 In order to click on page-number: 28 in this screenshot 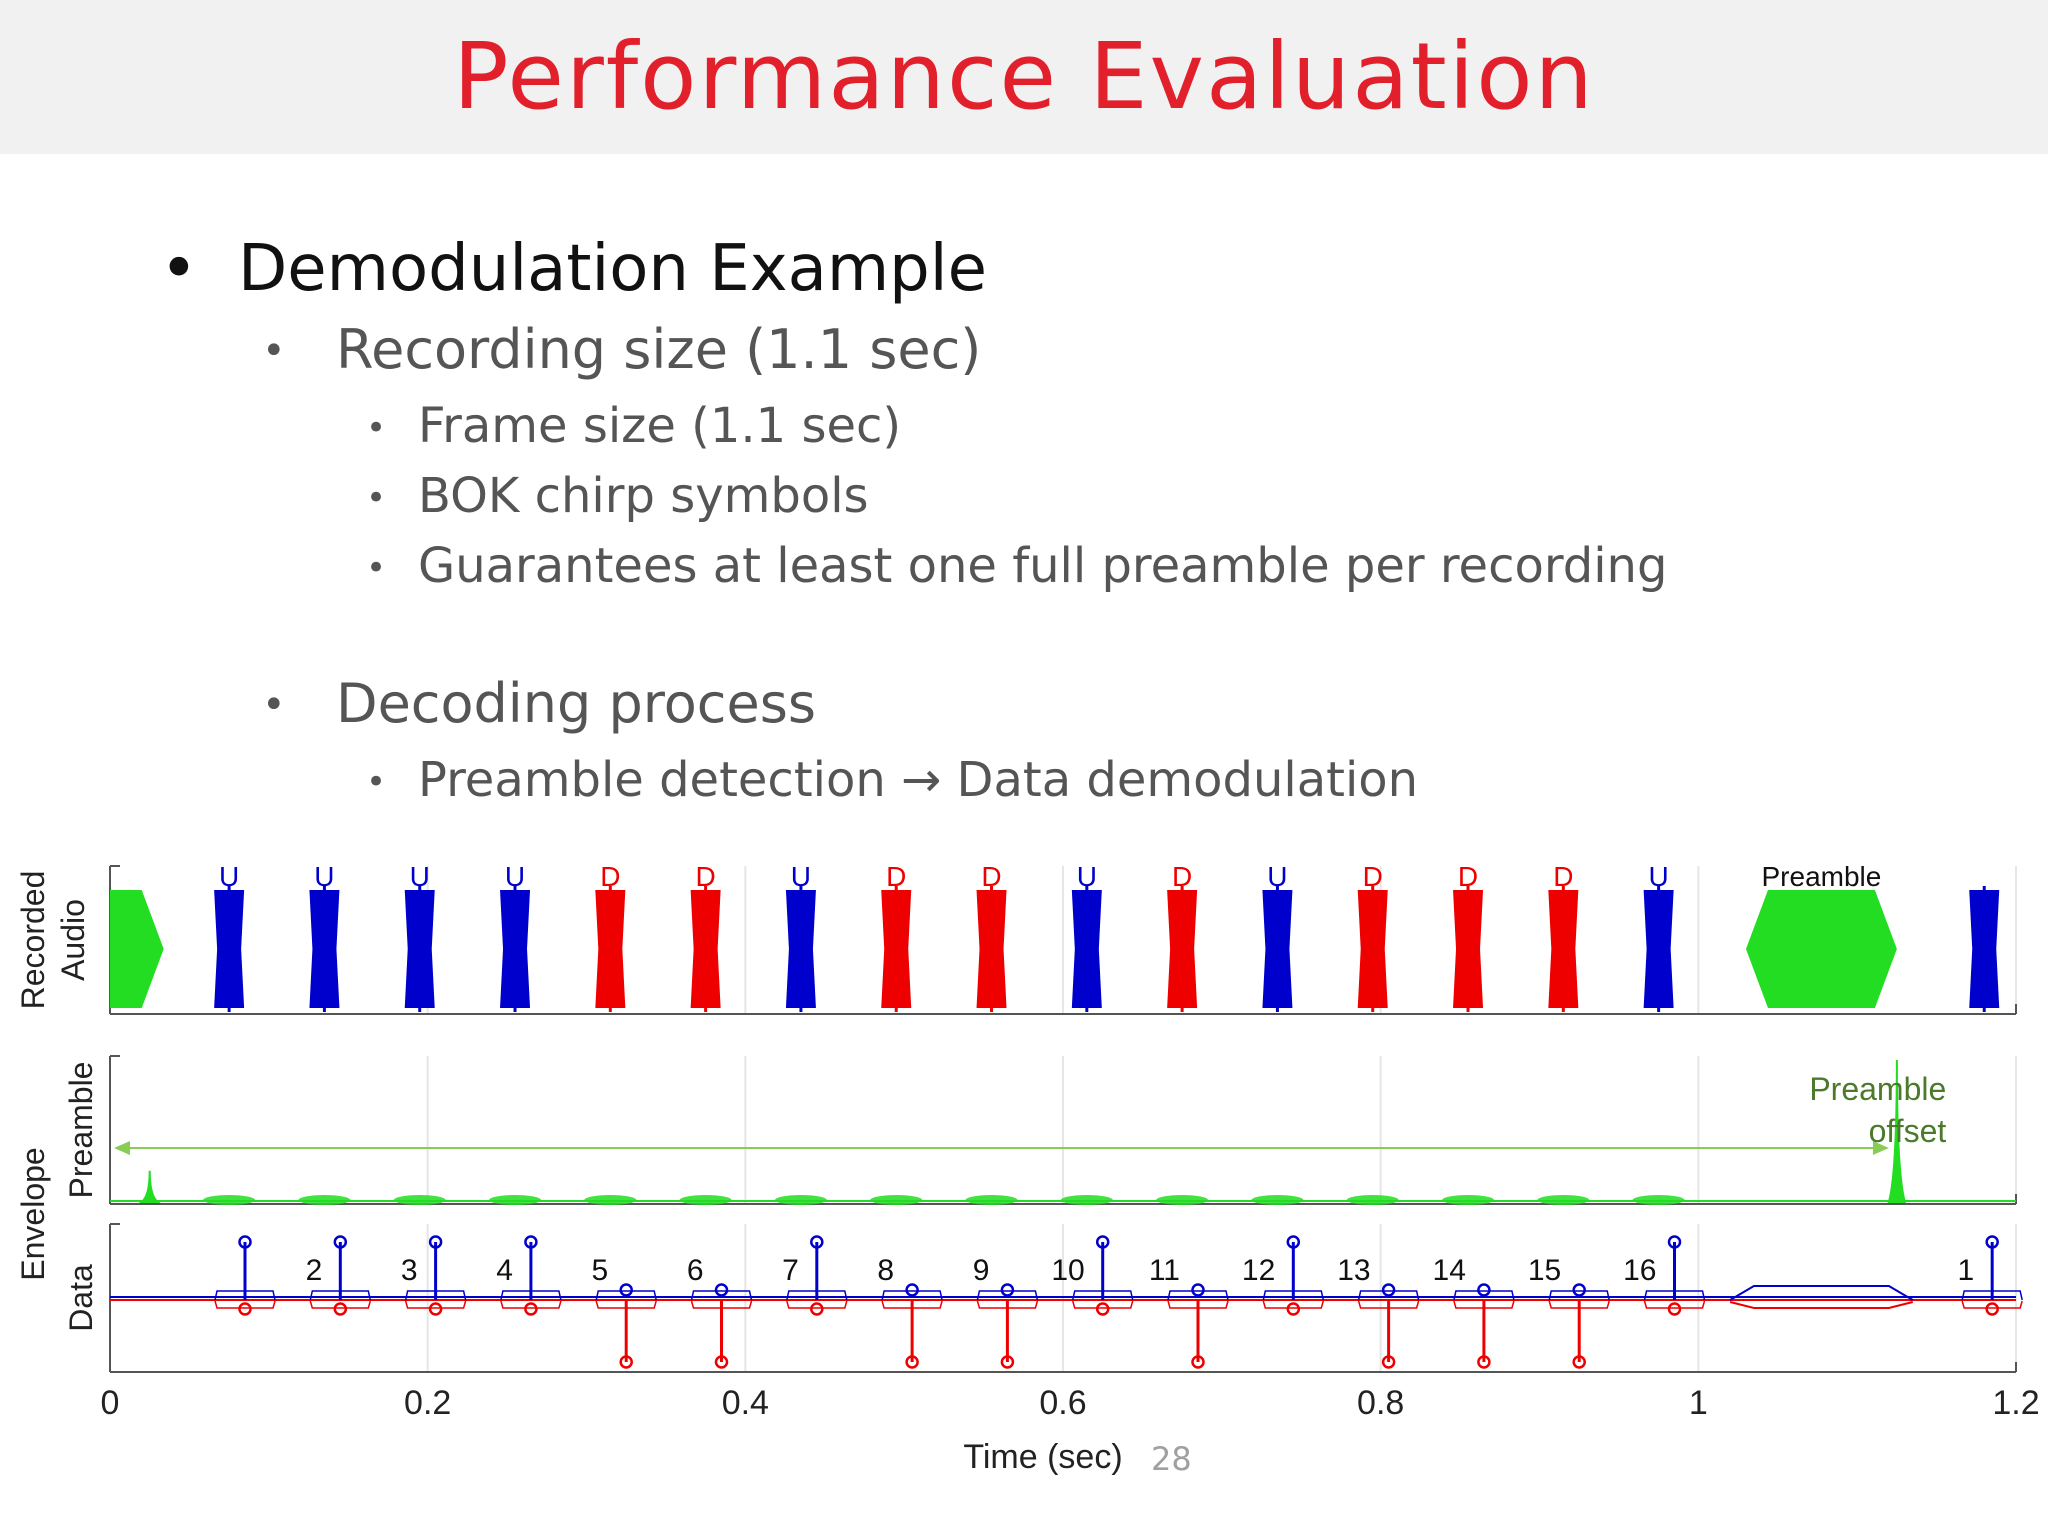, I will do `click(1171, 1459)`.